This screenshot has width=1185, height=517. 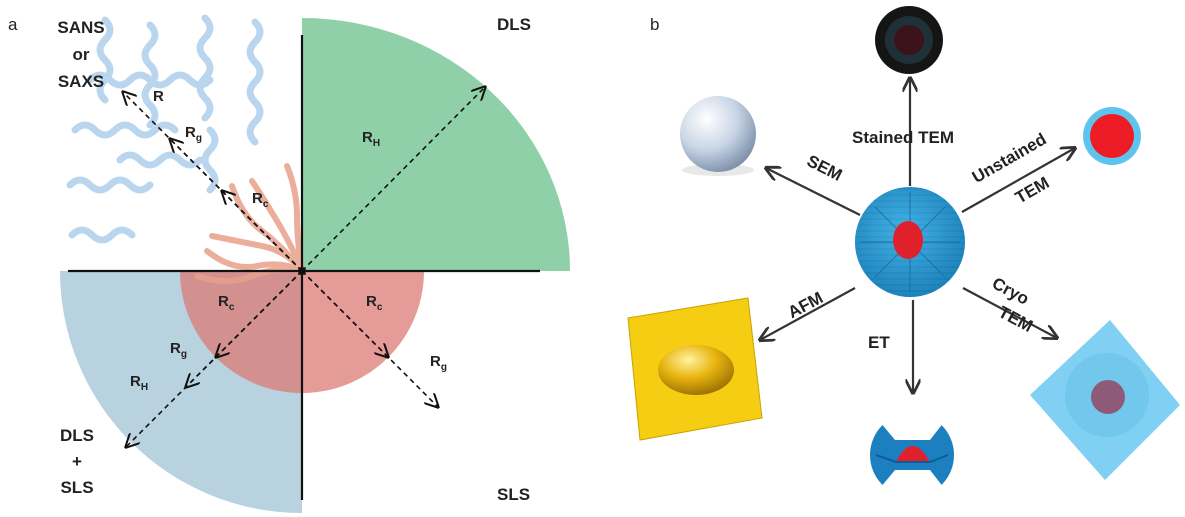 What do you see at coordinates (514, 24) in the screenshot?
I see `label-dls-top: DLS` at bounding box center [514, 24].